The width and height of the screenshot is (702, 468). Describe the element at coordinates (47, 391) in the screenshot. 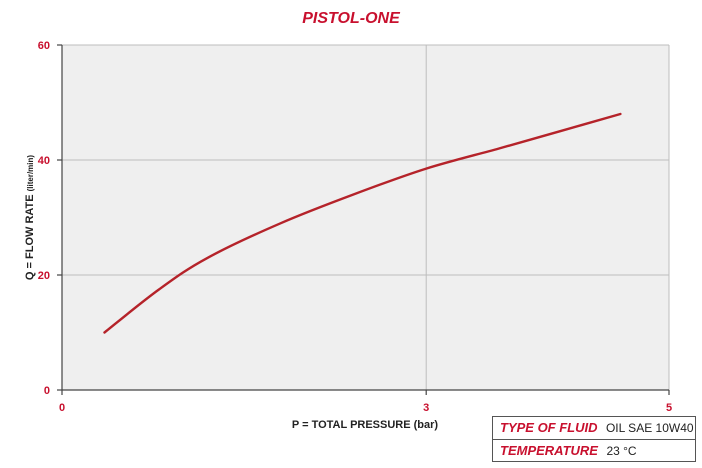

I see `y-tick-label: 0` at that location.